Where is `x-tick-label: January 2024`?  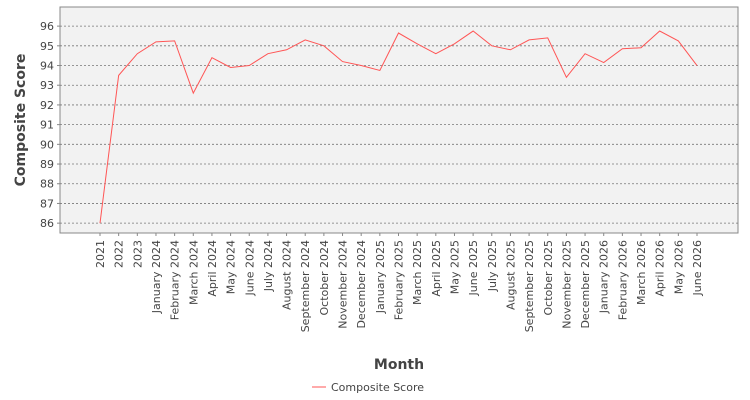
x-tick-label: January 2024 is located at coordinates (156, 277).